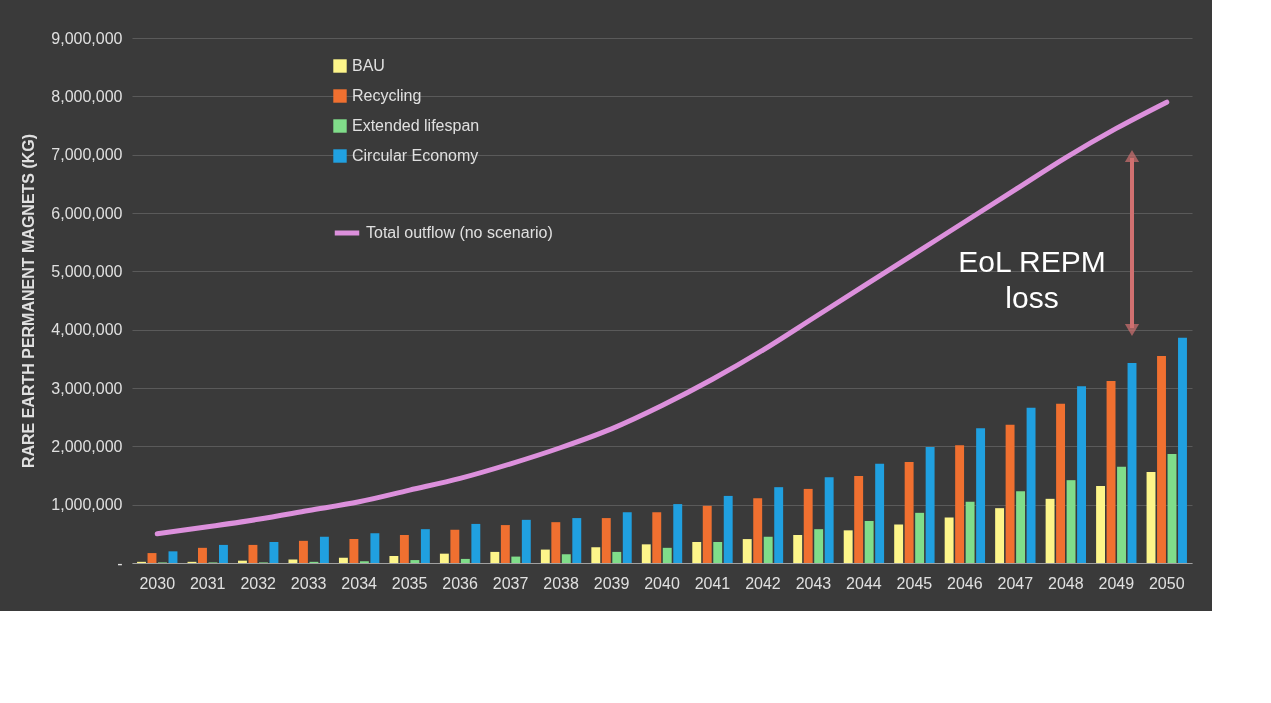  I want to click on y-tick-label: 4,000,000, so click(87, 330).